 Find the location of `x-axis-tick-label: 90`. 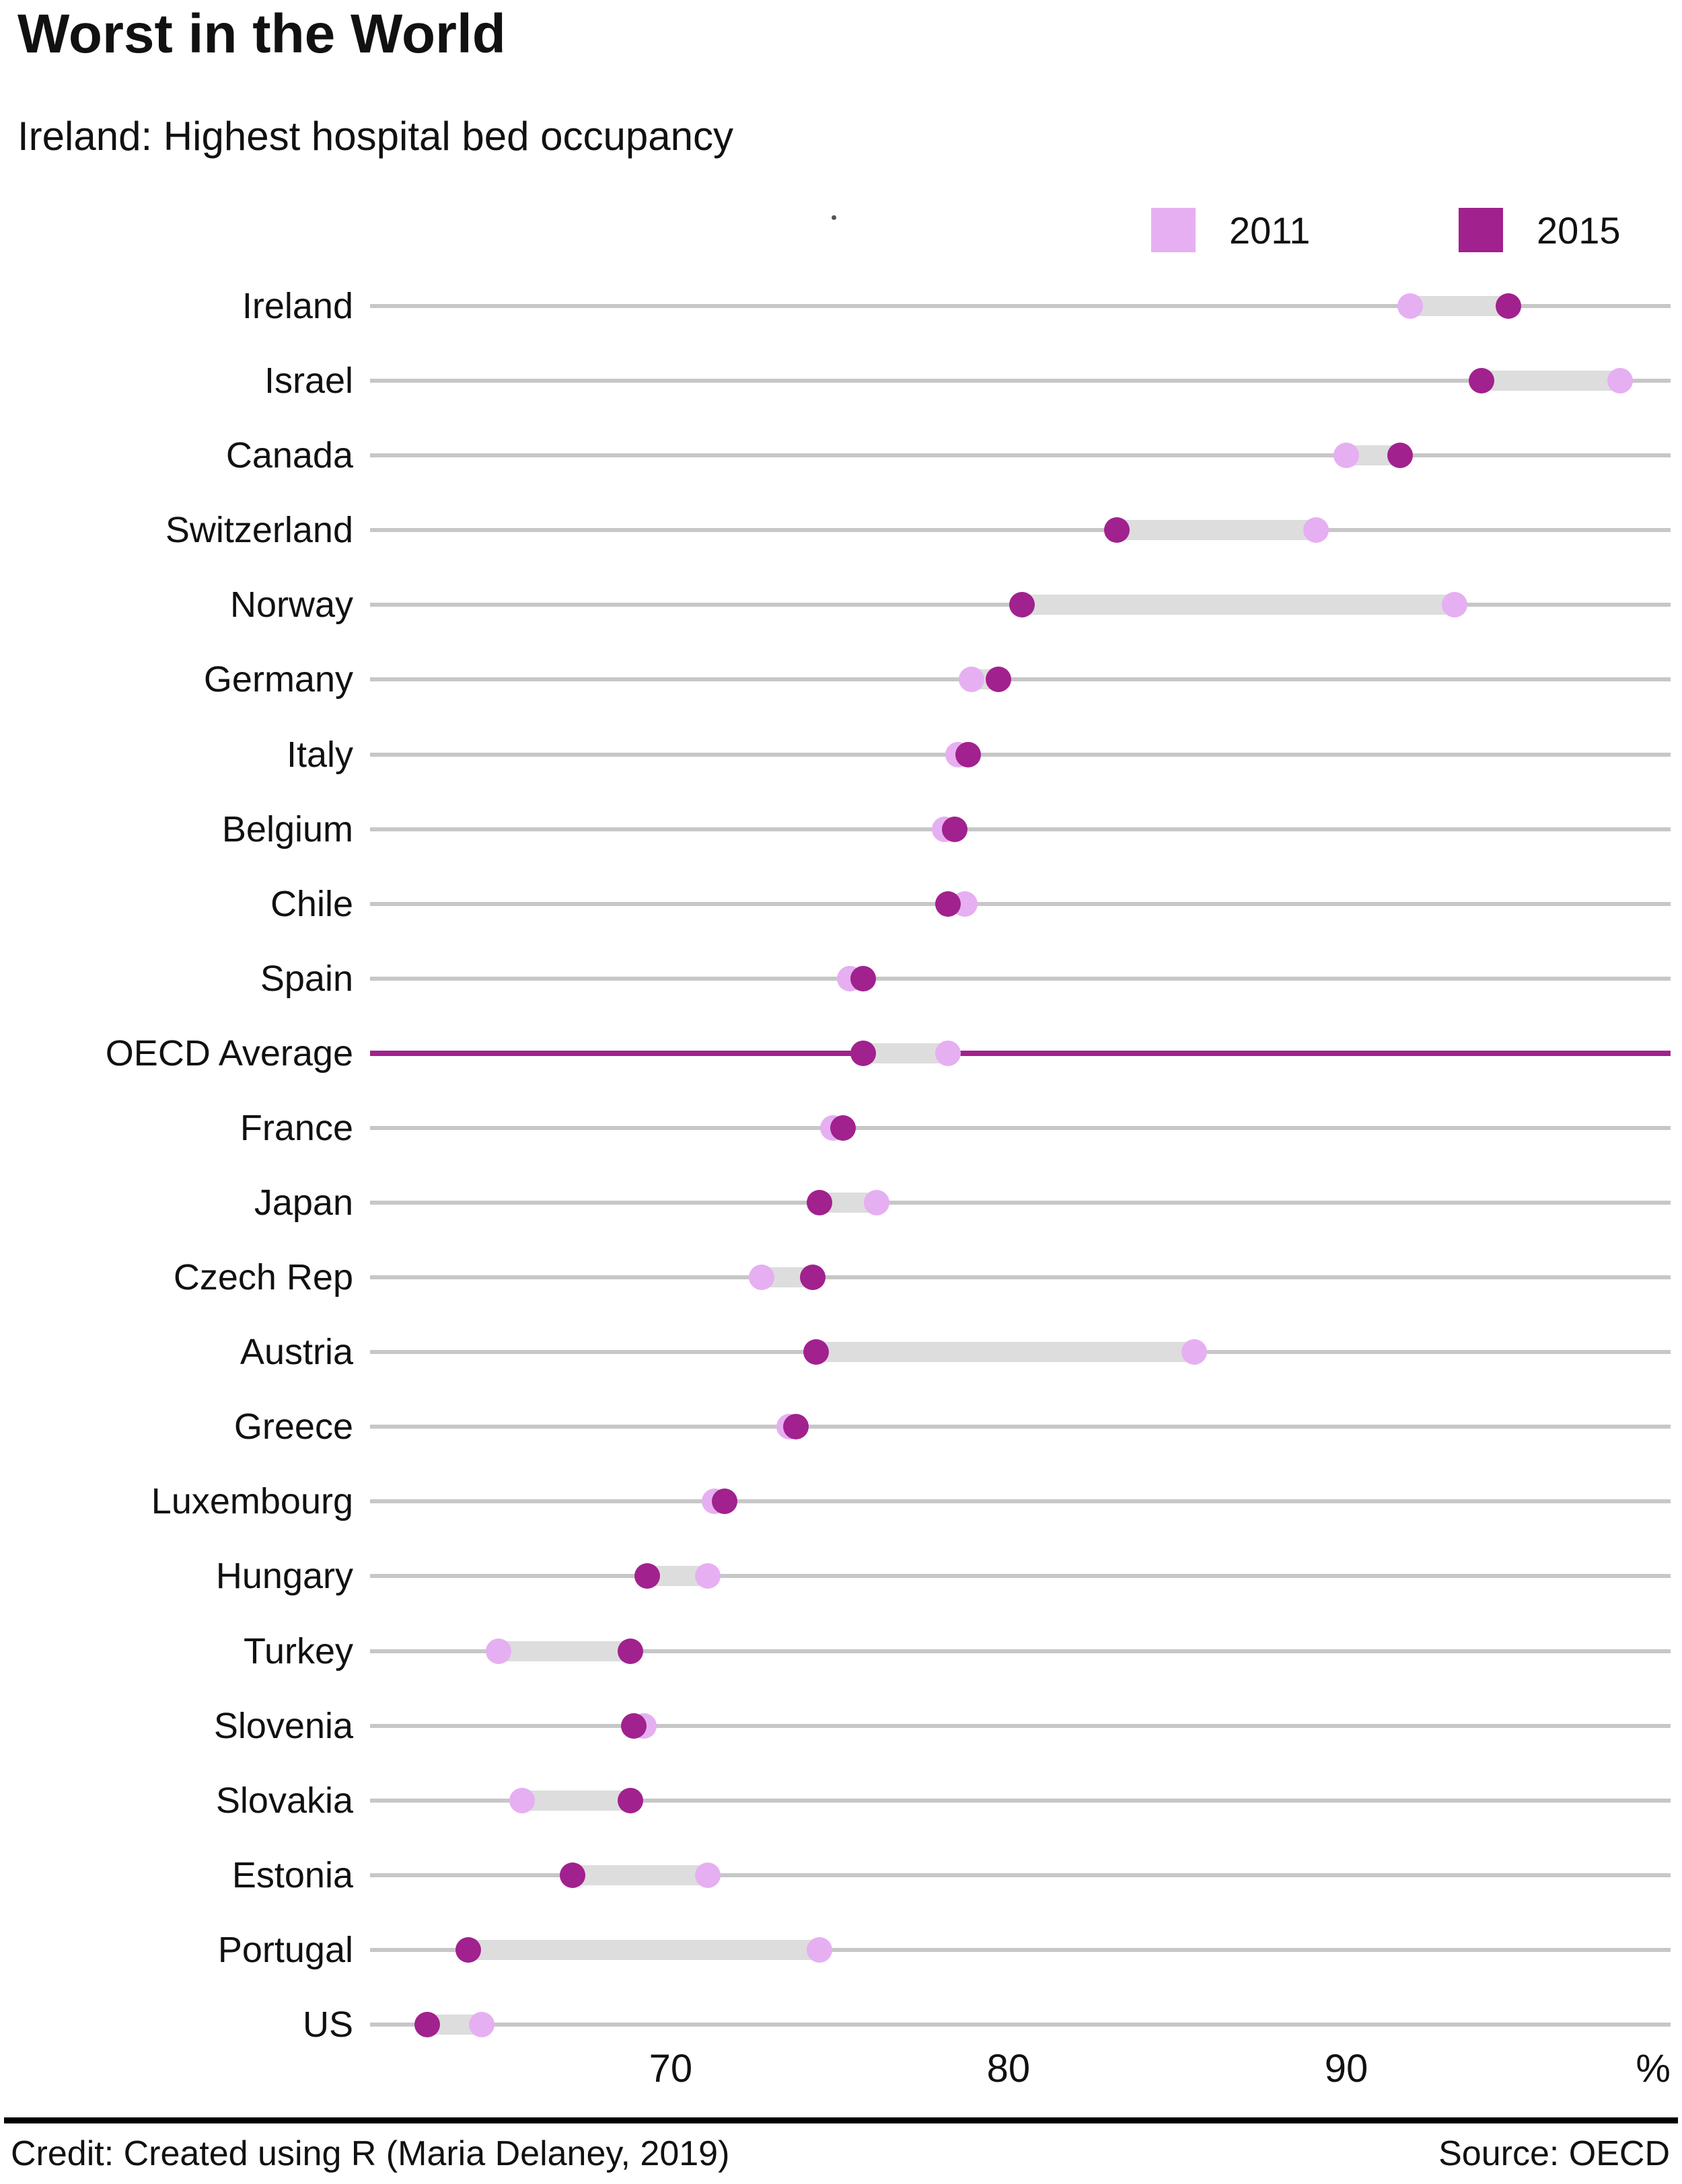

x-axis-tick-label: 90 is located at coordinates (1346, 2069).